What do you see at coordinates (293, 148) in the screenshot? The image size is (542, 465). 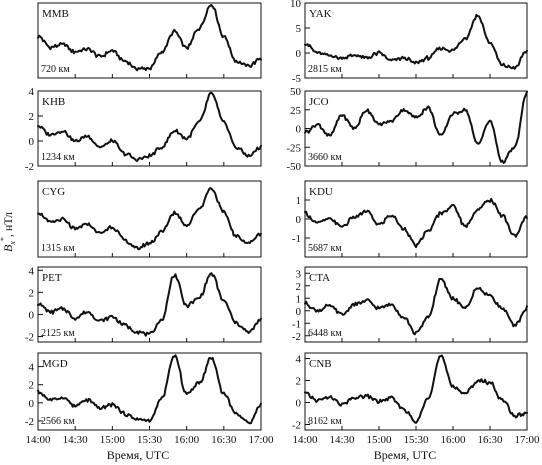 I see `y-tick-label: -25` at bounding box center [293, 148].